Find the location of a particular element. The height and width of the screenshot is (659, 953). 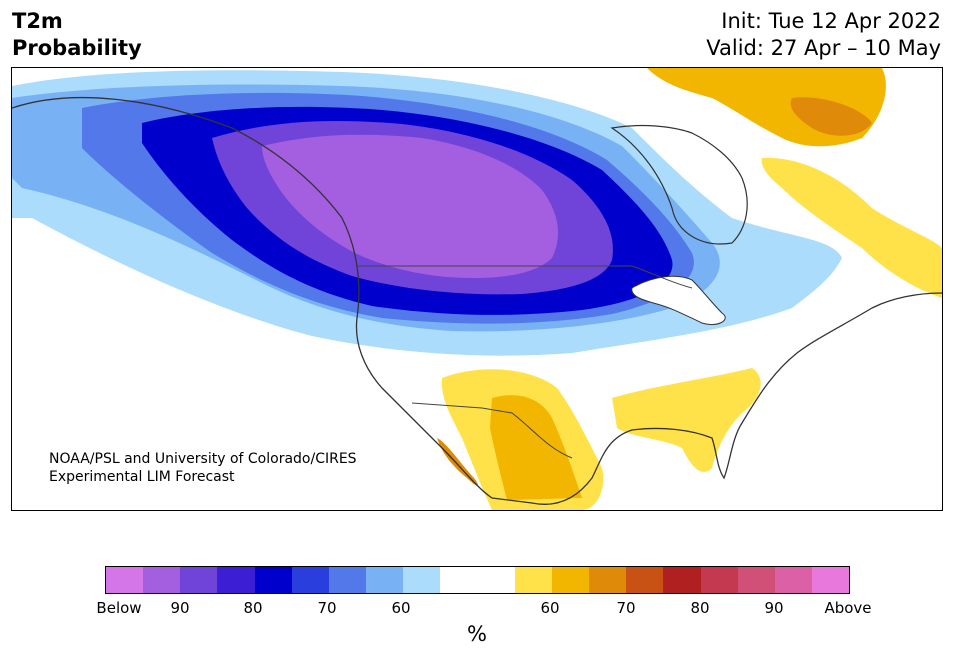

init-date: Init: Tue 12 Apr 2022 is located at coordinates (831, 21).